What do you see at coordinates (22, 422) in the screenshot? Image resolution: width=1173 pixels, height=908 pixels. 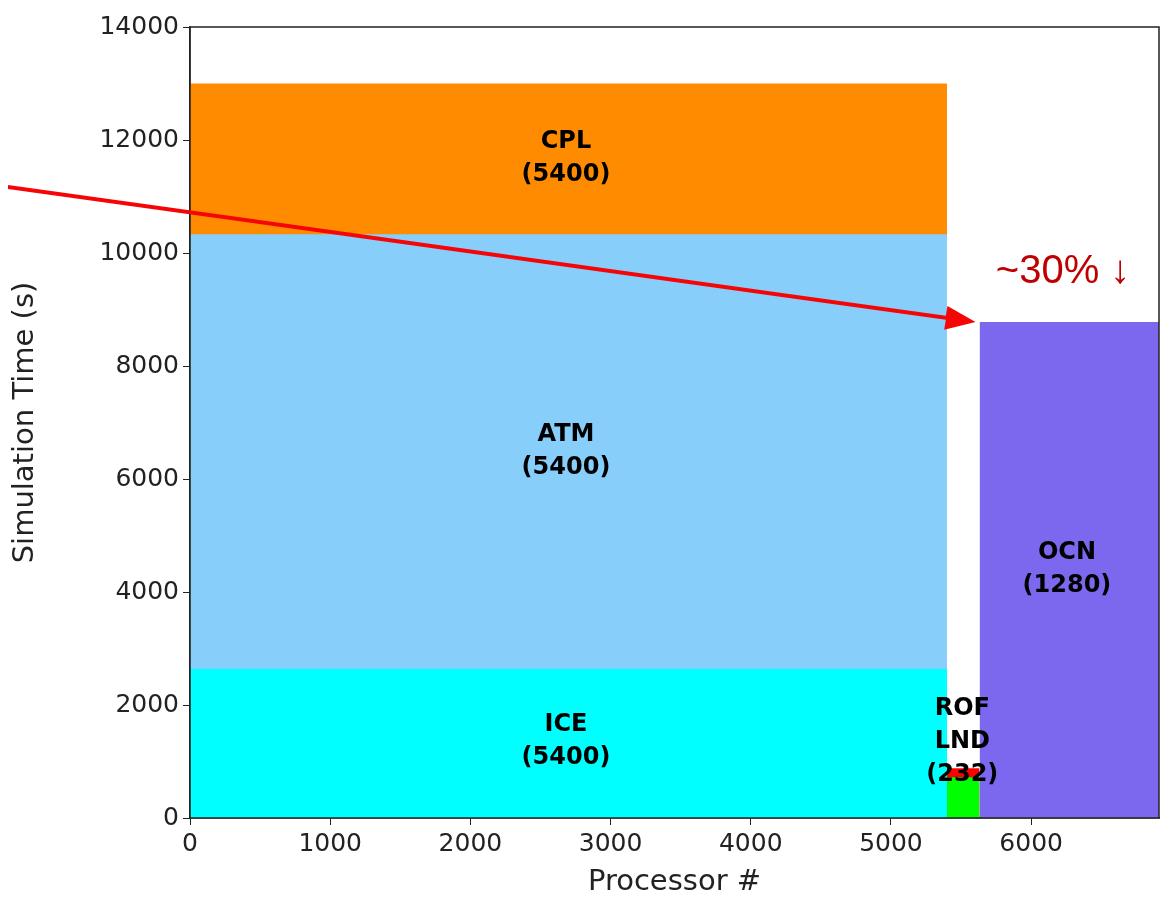 I see `y-axis-title: Simulation Time (s)` at bounding box center [22, 422].